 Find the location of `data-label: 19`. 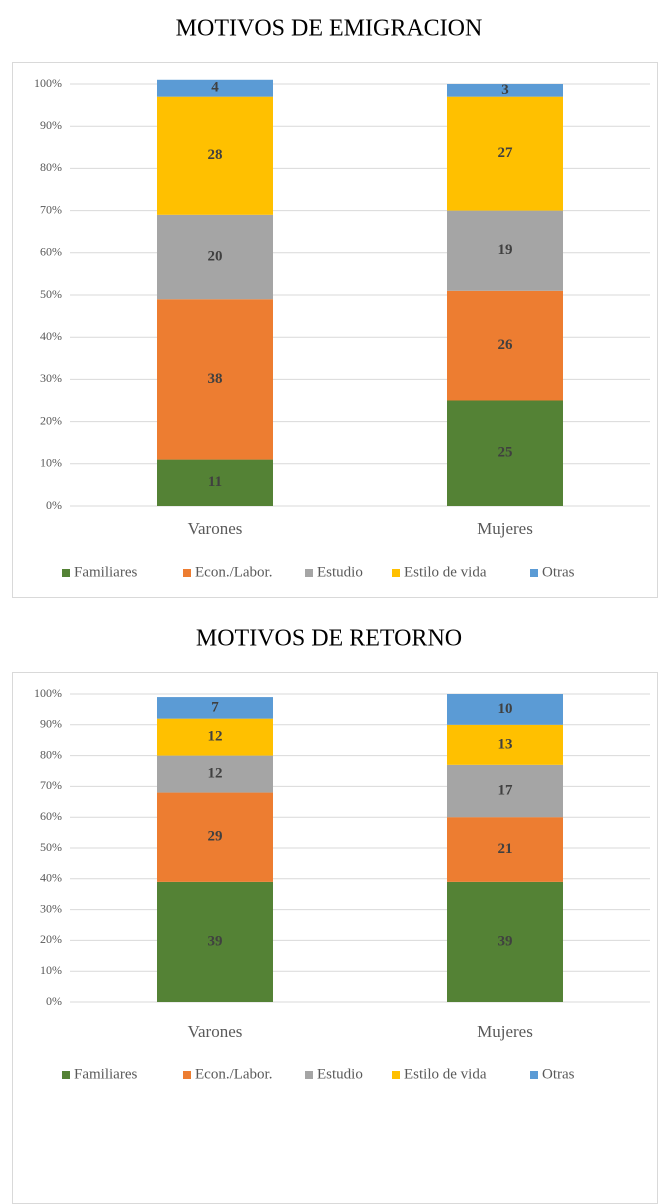

data-label: 19 is located at coordinates (505, 250).